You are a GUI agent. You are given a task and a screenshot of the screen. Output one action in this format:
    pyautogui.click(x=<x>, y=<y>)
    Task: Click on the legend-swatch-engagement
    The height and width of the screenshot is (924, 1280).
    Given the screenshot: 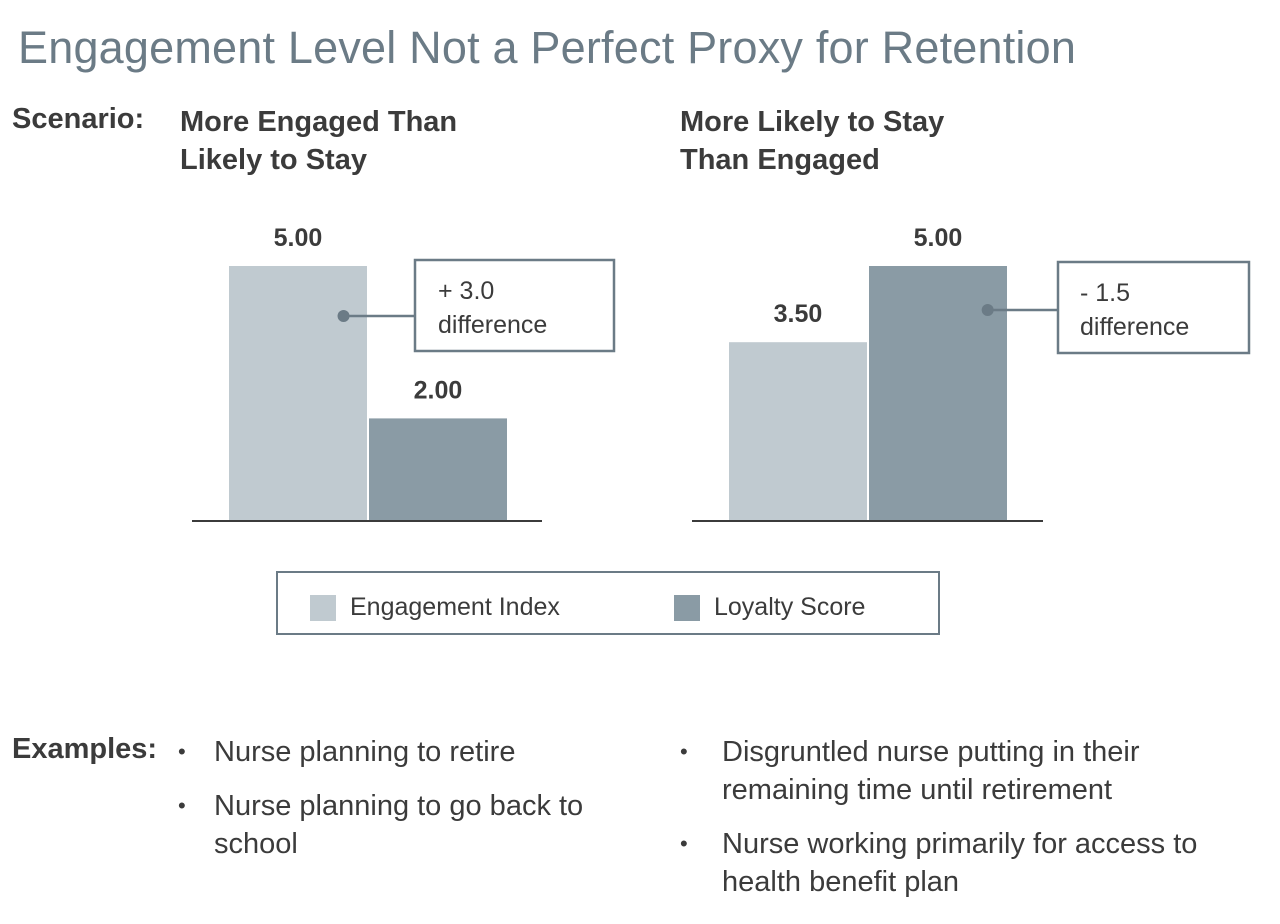 What is the action you would take?
    pyautogui.click(x=323, y=607)
    